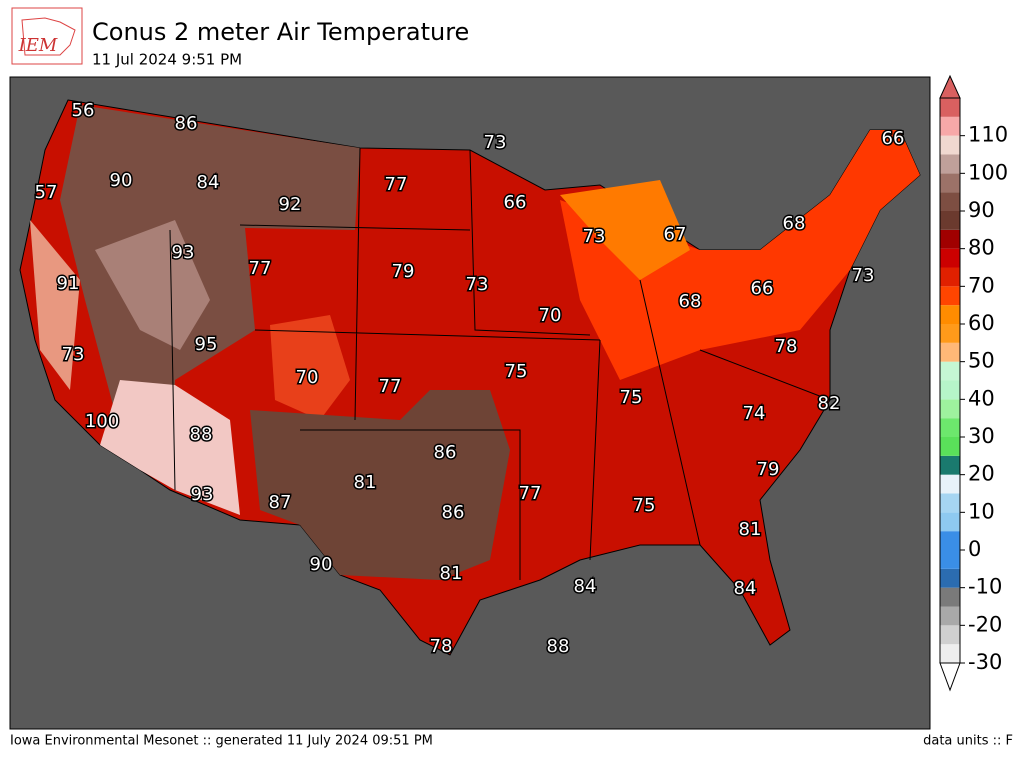 The height and width of the screenshot is (768, 1024). I want to click on temp-label: 87, so click(280, 502).